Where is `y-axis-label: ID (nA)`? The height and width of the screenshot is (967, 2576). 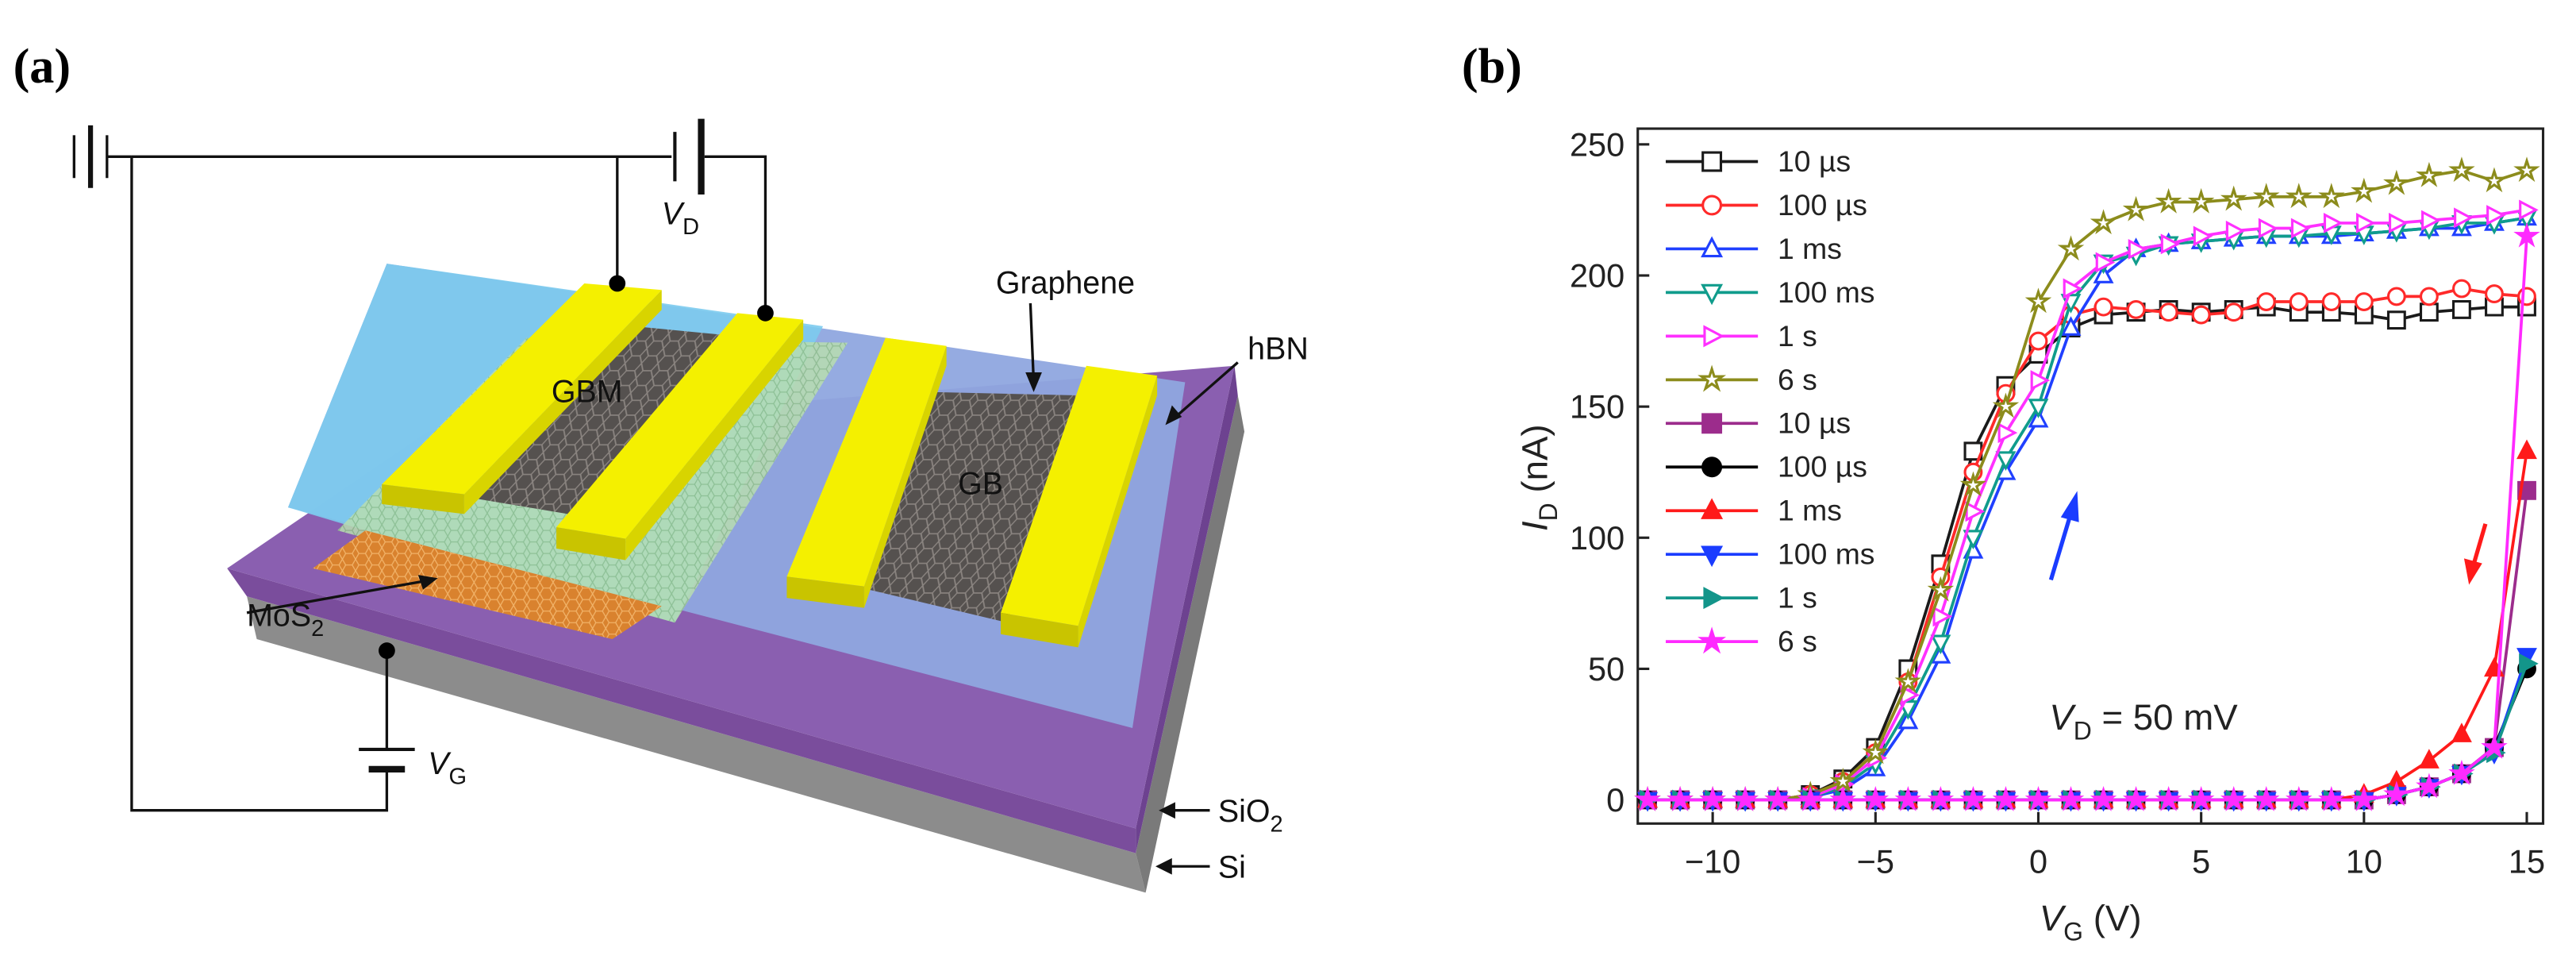
y-axis-label: ID (nA) is located at coordinates (1539, 477).